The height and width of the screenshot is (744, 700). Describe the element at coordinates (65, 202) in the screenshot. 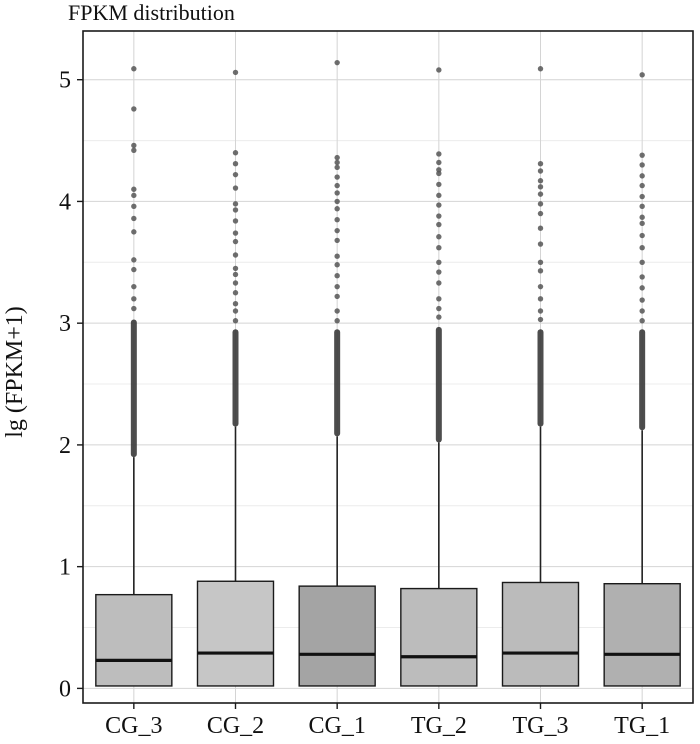

I see `y-tick-label: 4` at that location.